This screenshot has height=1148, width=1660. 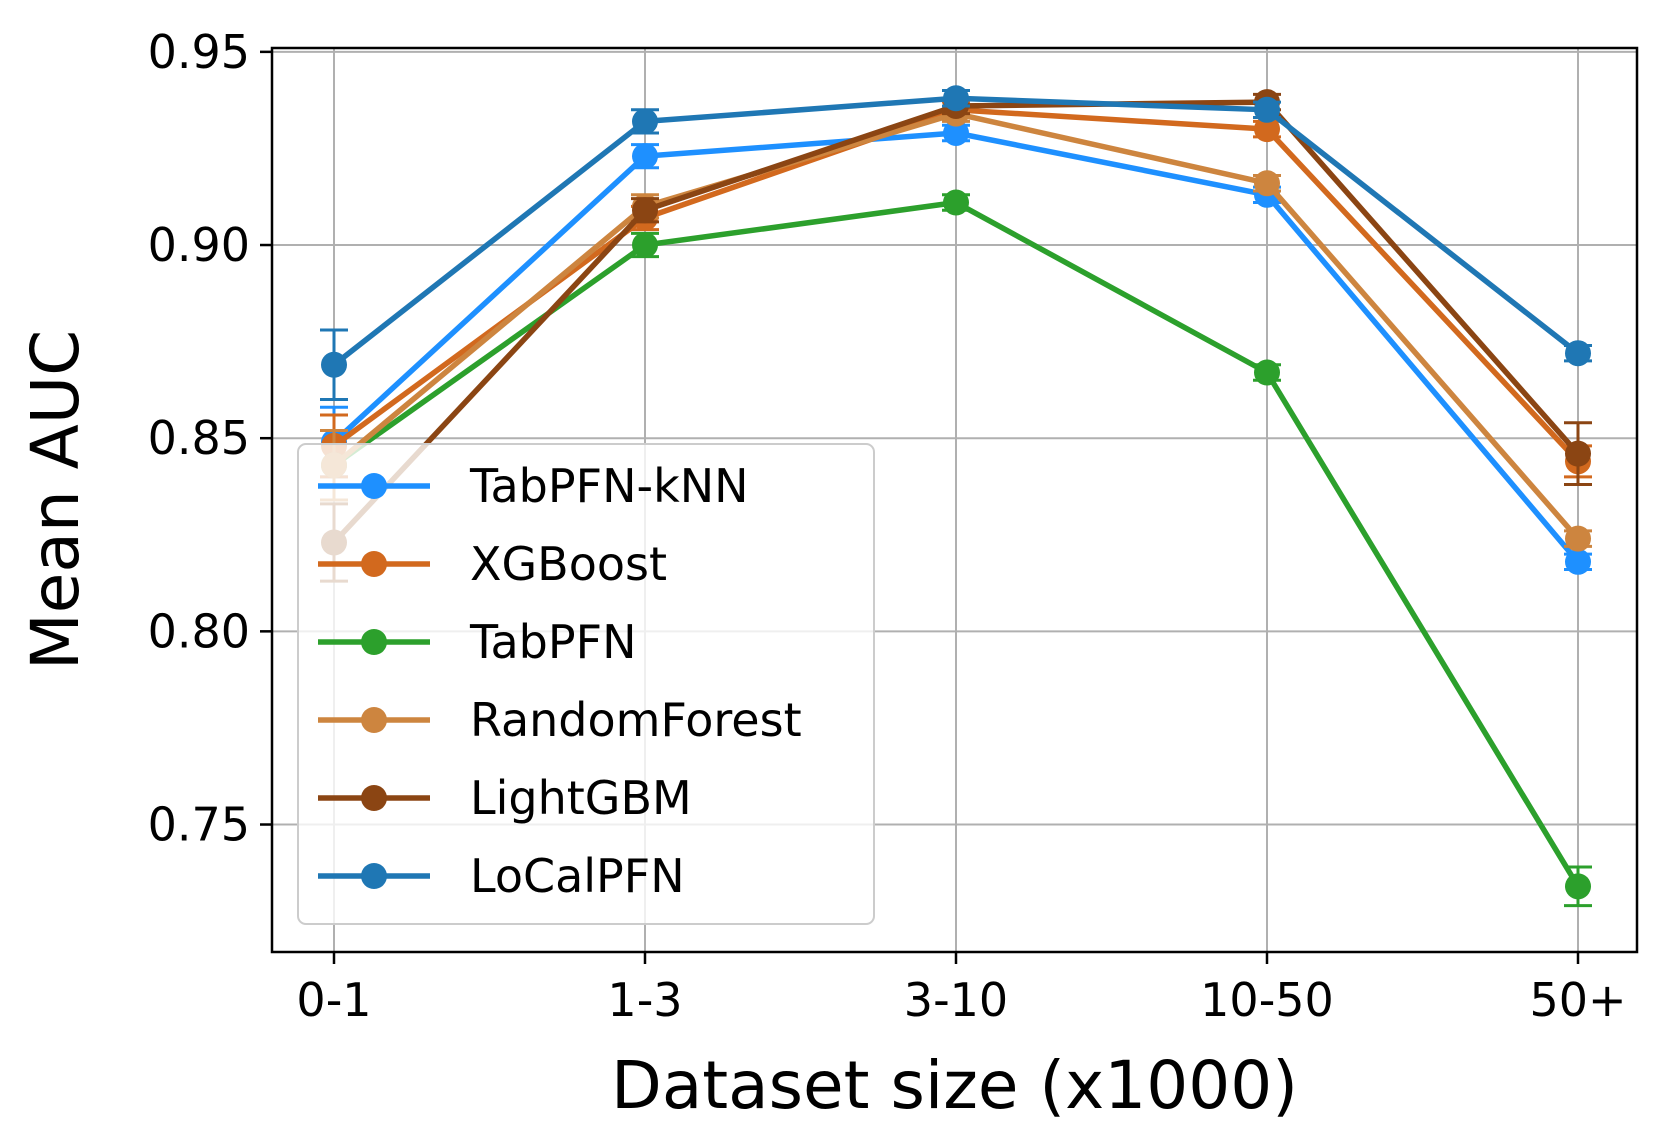 I want to click on y-tick-label: 0.90, so click(x=199, y=245).